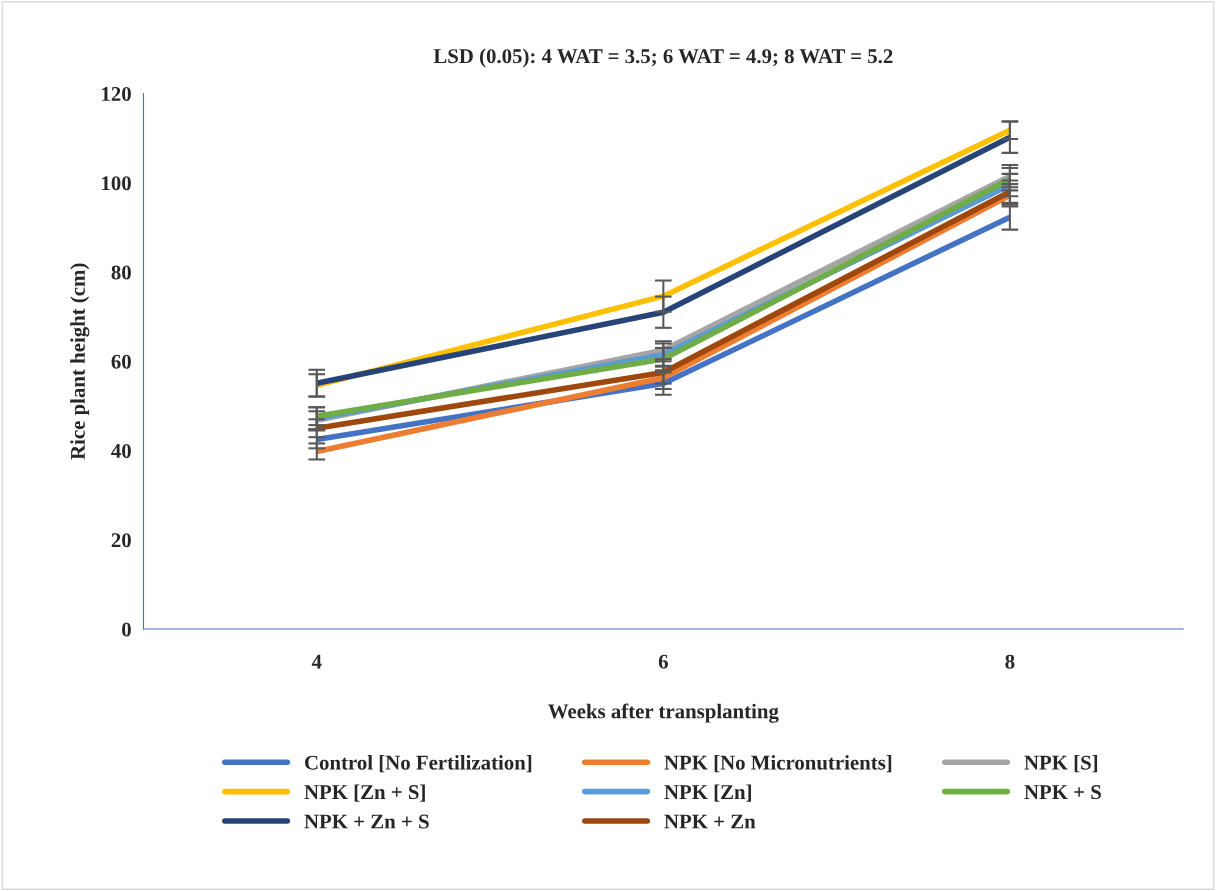  I want to click on x-axis-title: Weeks after transplanting, so click(663, 713).